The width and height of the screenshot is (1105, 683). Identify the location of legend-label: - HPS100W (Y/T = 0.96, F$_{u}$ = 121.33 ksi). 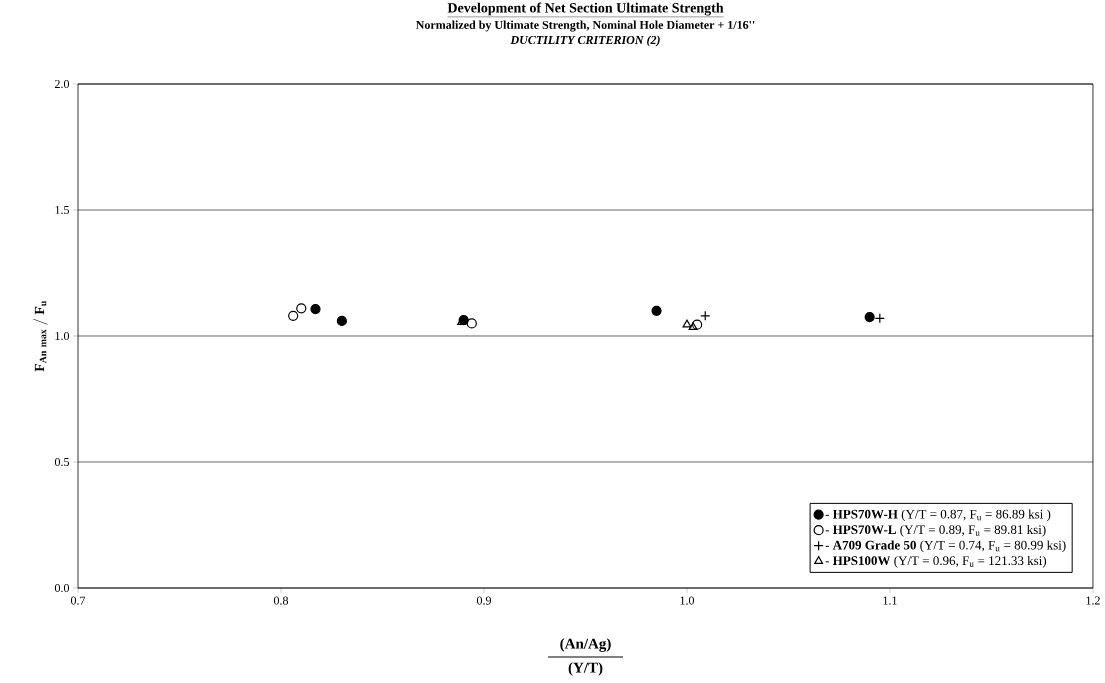
(936, 561).